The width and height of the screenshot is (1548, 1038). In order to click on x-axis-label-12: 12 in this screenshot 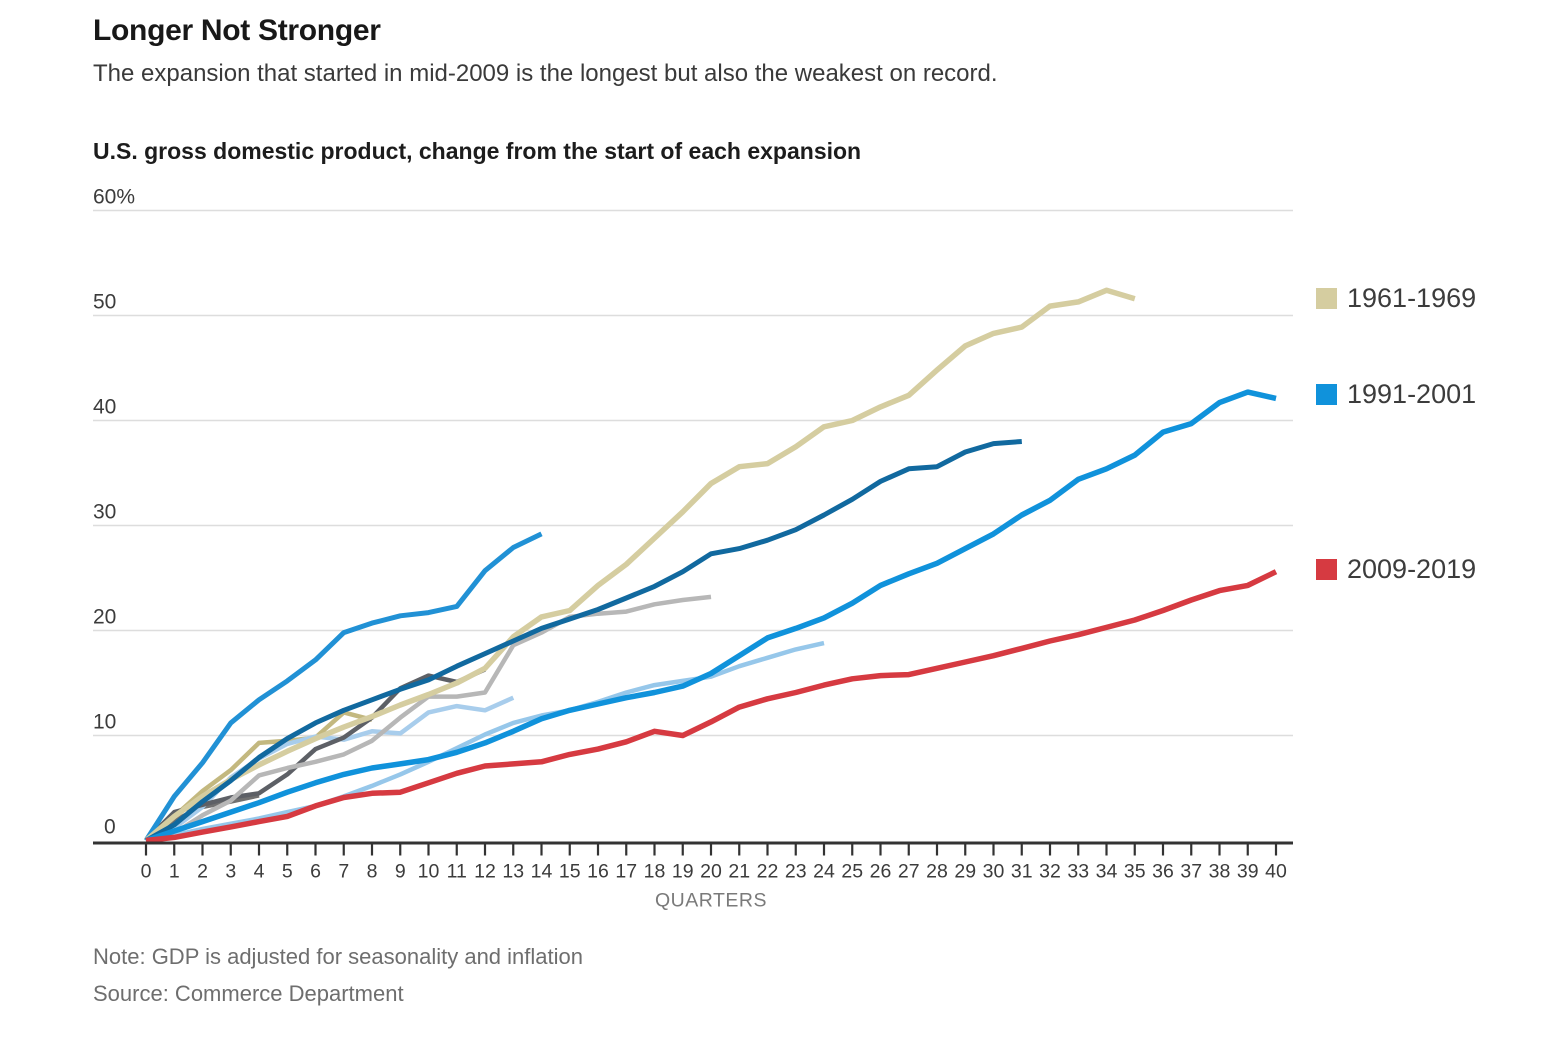, I will do `click(485, 872)`.